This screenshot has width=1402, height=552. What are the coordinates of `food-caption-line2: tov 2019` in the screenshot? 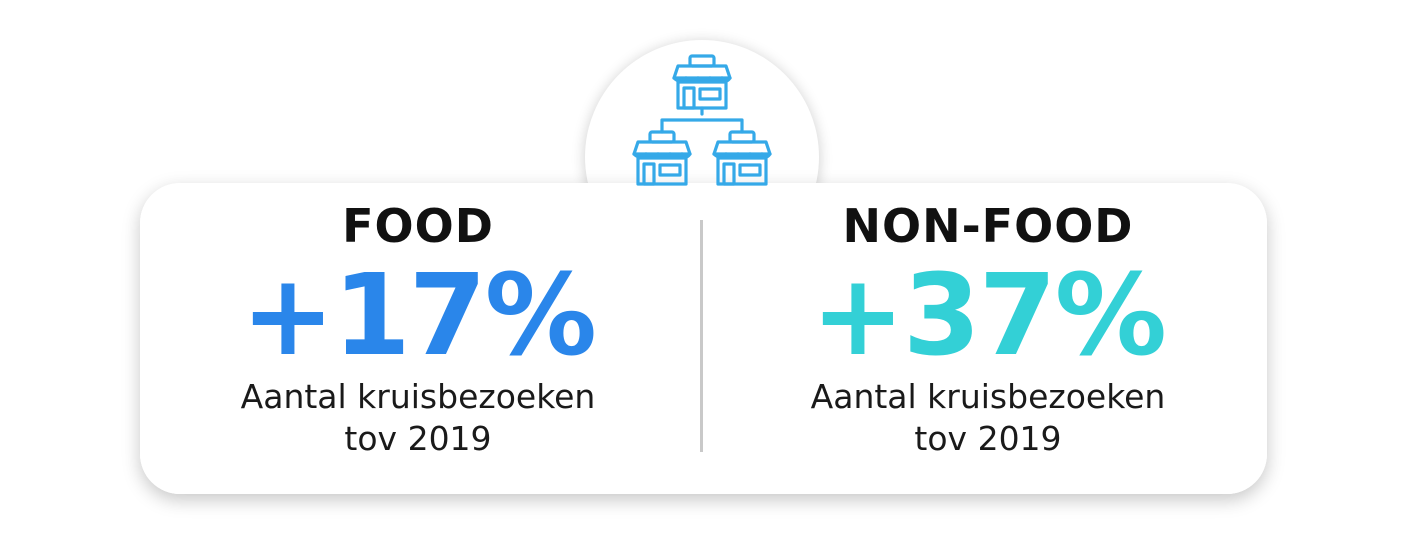 It's located at (418, 438).